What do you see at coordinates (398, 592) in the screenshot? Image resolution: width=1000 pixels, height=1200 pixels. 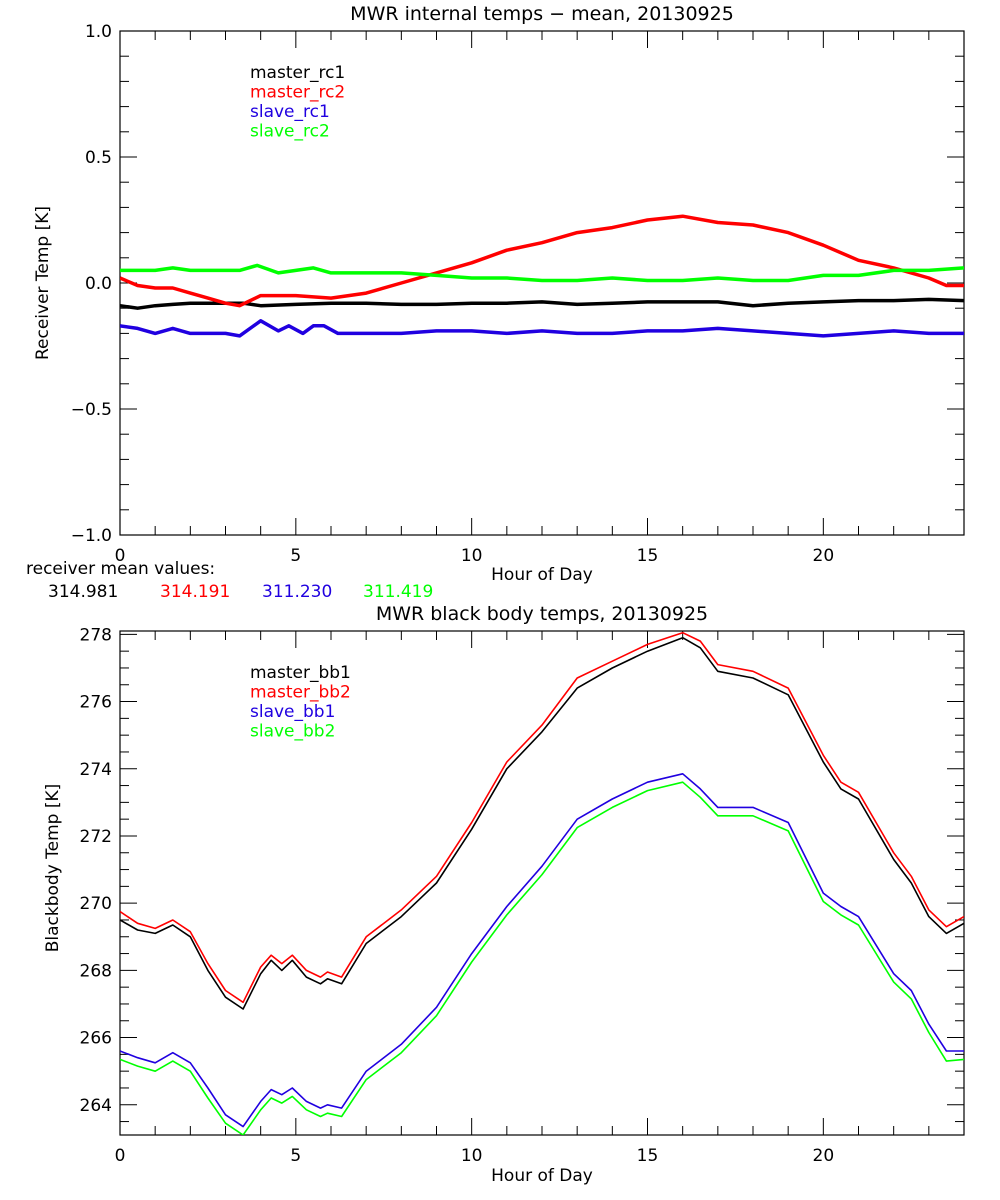 I see `footer-mean-value: 311.419` at bounding box center [398, 592].